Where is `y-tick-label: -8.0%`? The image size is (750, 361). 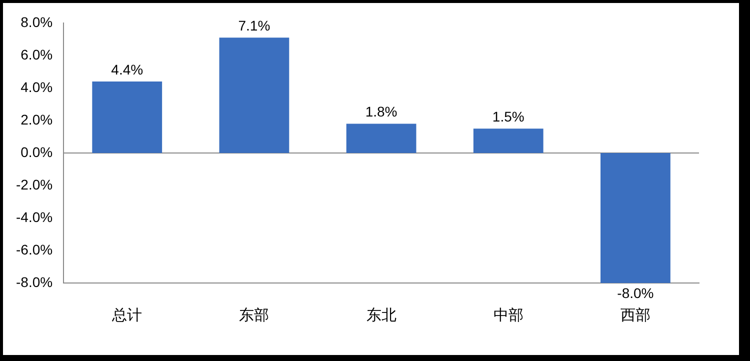
y-tick-label: -8.0% is located at coordinates (34, 282).